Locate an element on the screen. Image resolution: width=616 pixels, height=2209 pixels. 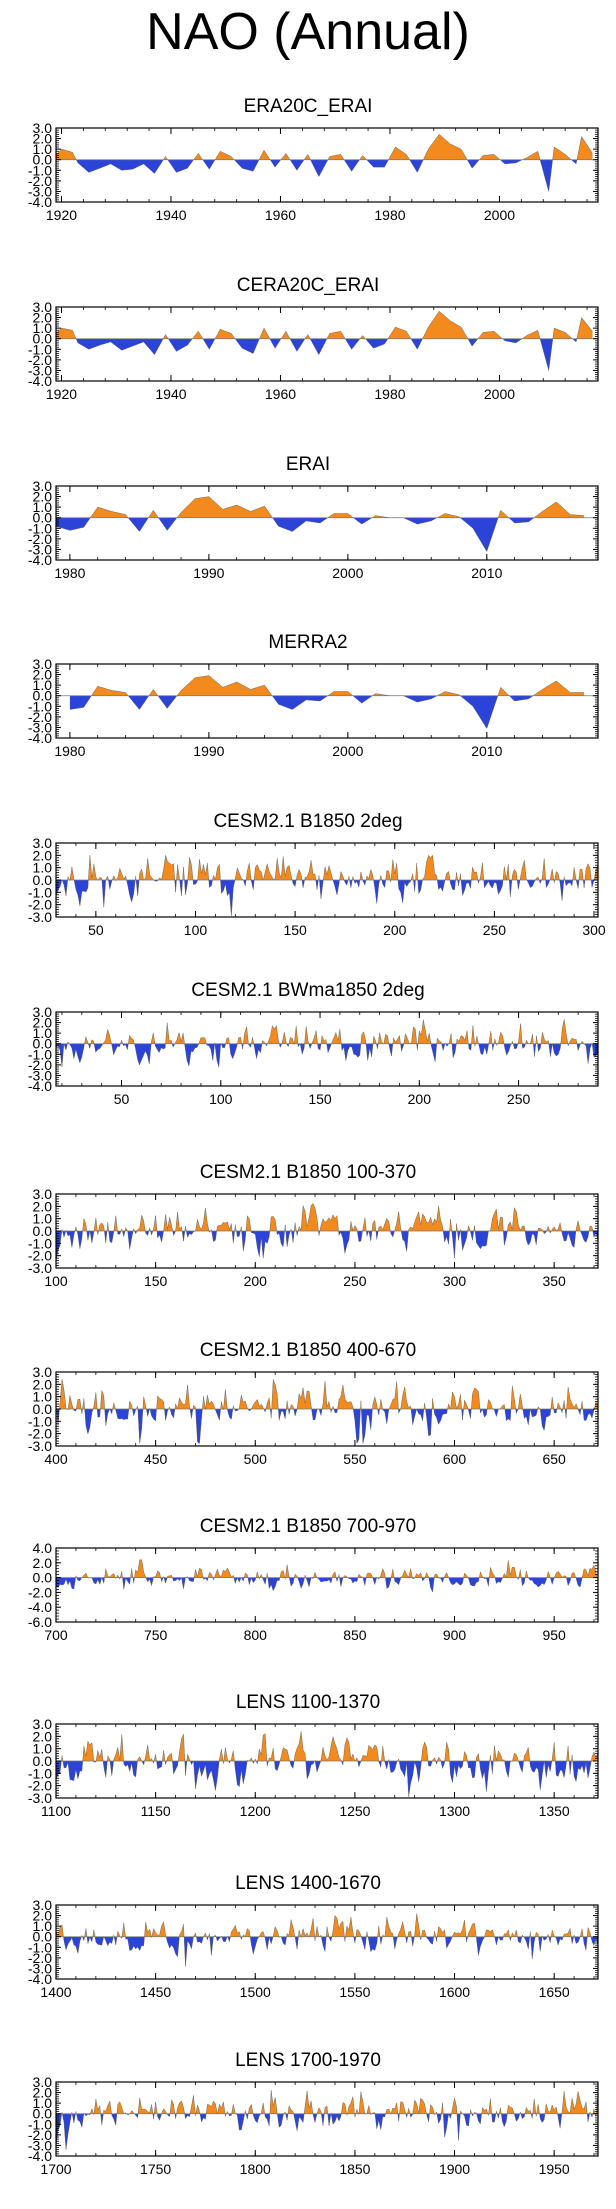
x-tick-label: 900 is located at coordinates (455, 1635).